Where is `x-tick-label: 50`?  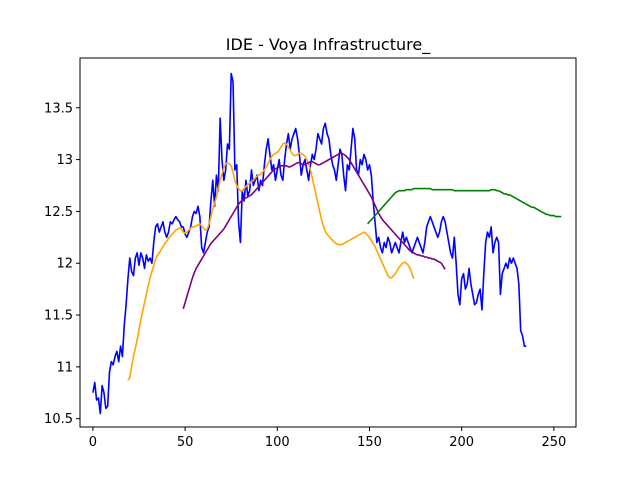 x-tick-label: 50 is located at coordinates (185, 442).